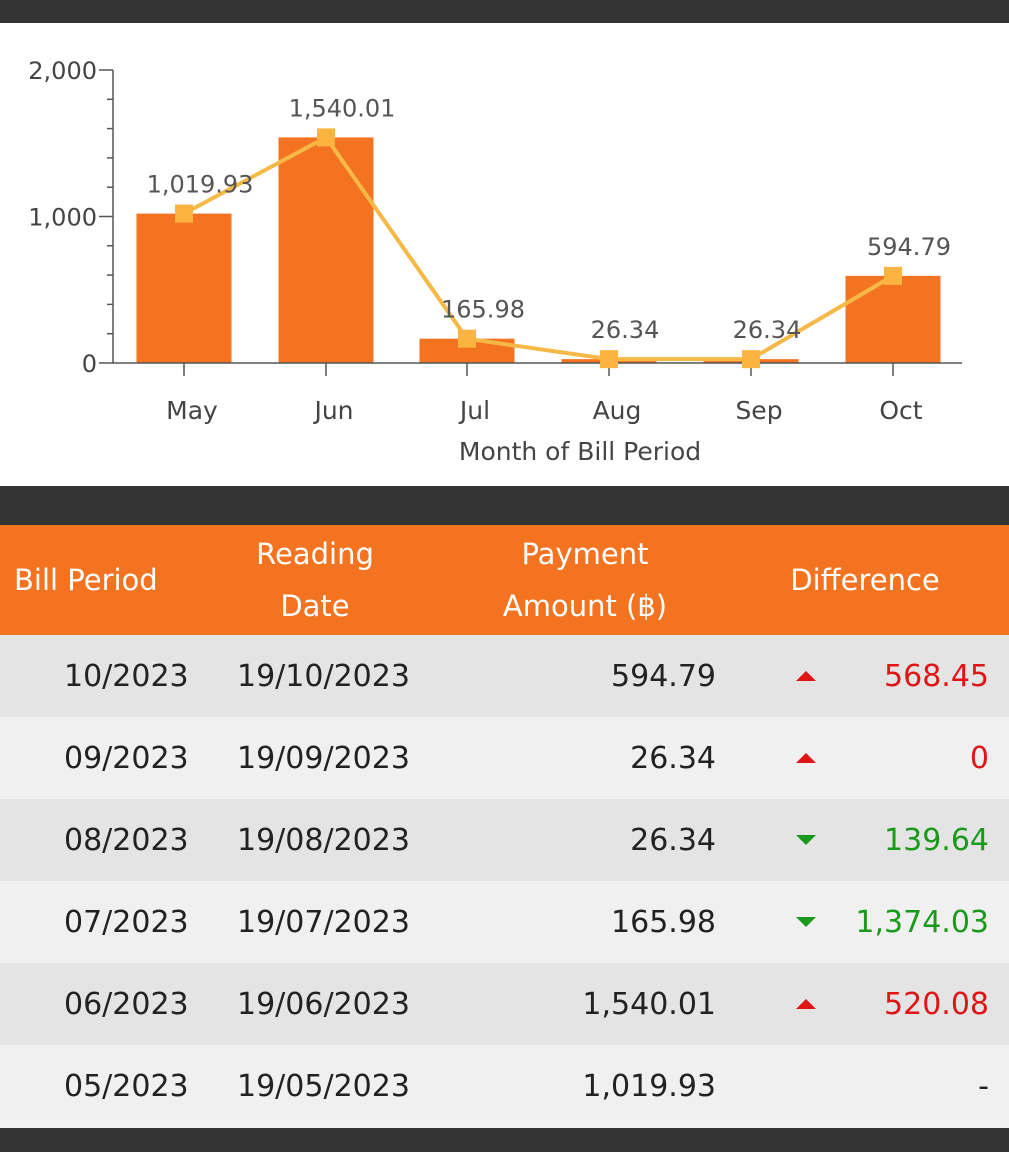 This screenshot has width=1009, height=1152. I want to click on reading-date-cell: 19/10/2023, so click(323, 676).